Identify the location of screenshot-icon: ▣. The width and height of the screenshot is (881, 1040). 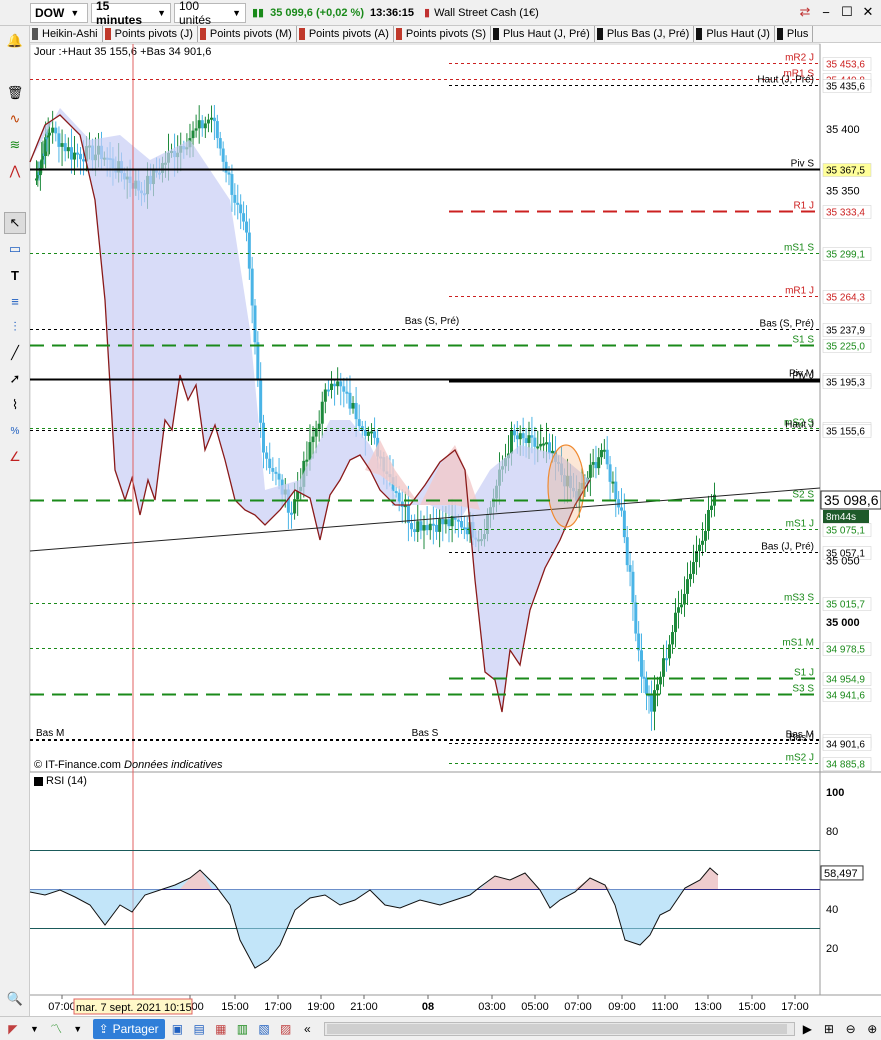
(177, 1028).